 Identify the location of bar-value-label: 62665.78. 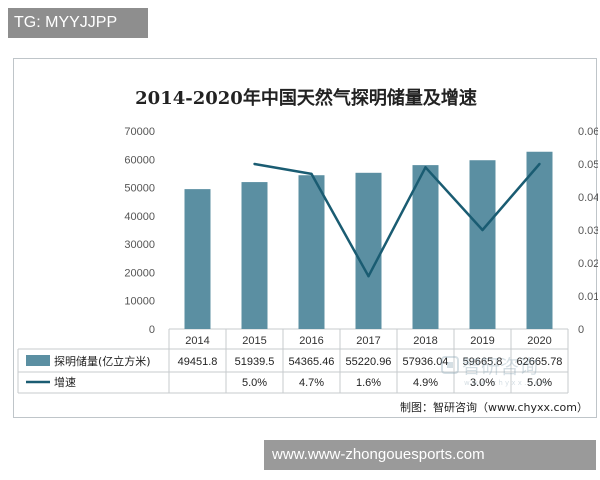
(540, 362).